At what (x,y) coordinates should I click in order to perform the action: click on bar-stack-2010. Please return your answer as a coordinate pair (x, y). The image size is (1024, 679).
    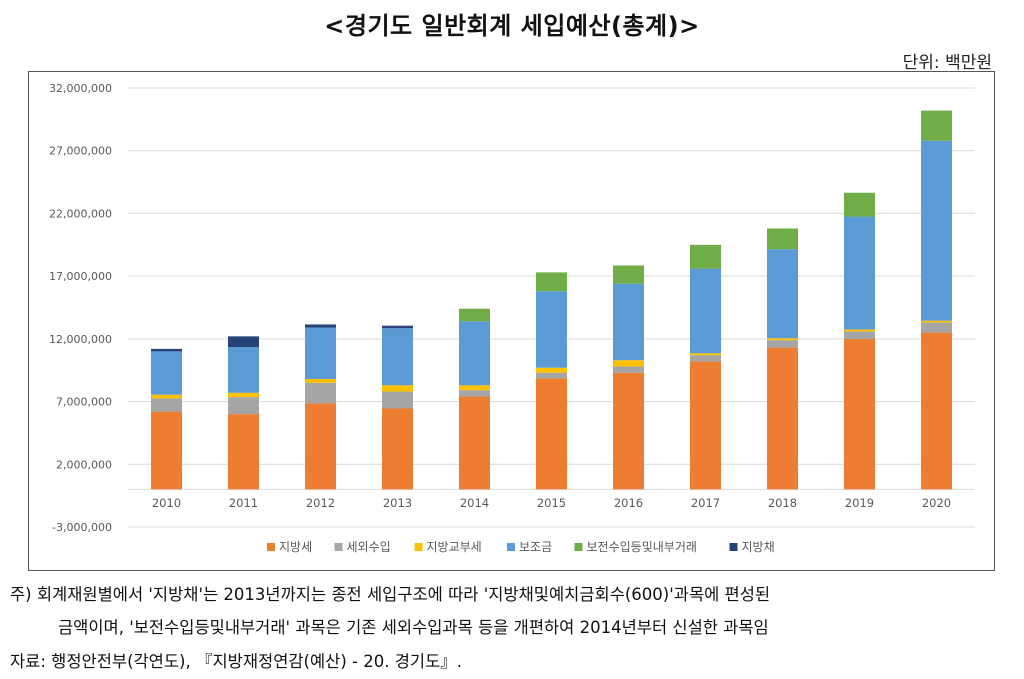
    Looking at the image, I should click on (166, 419).